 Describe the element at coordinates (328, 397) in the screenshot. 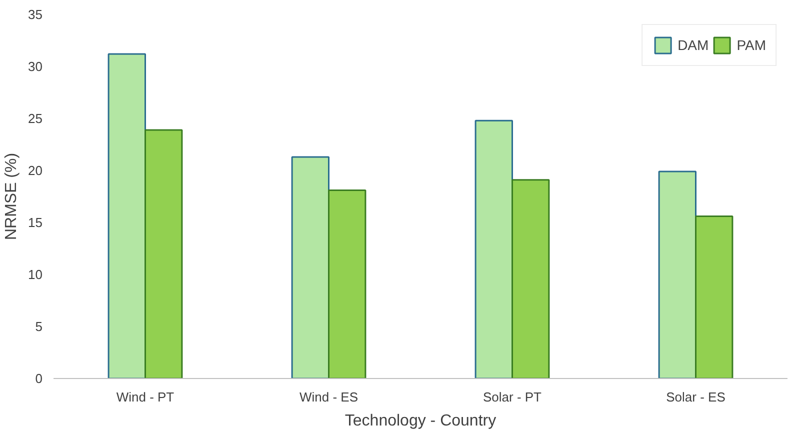

I see `x-tick-label: Wind - ES` at that location.